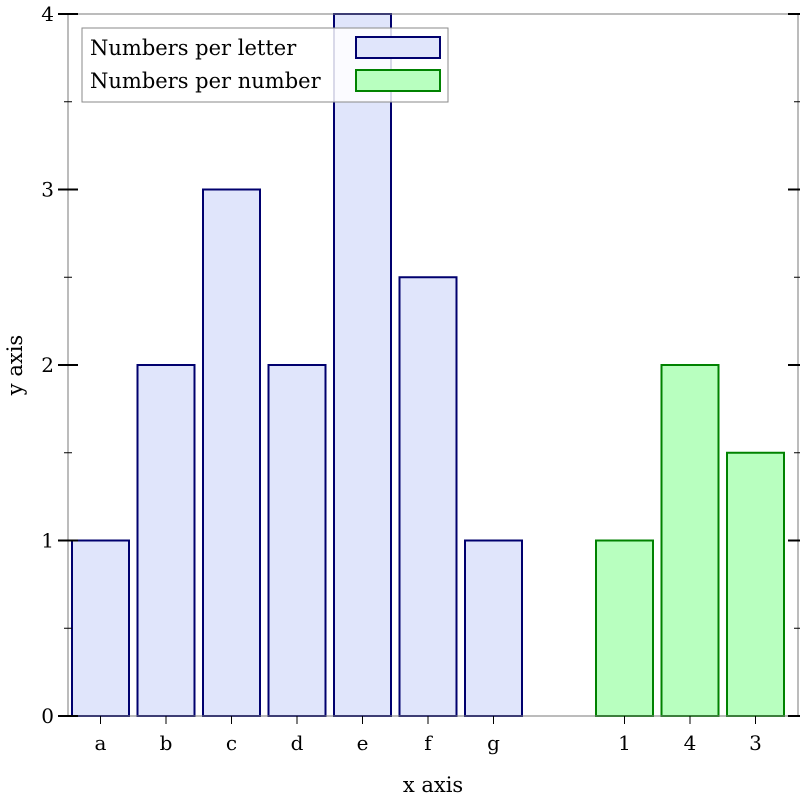 Image resolution: width=800 pixels, height=800 pixels. Describe the element at coordinates (231, 452) in the screenshot. I see `bar-0-c` at that location.